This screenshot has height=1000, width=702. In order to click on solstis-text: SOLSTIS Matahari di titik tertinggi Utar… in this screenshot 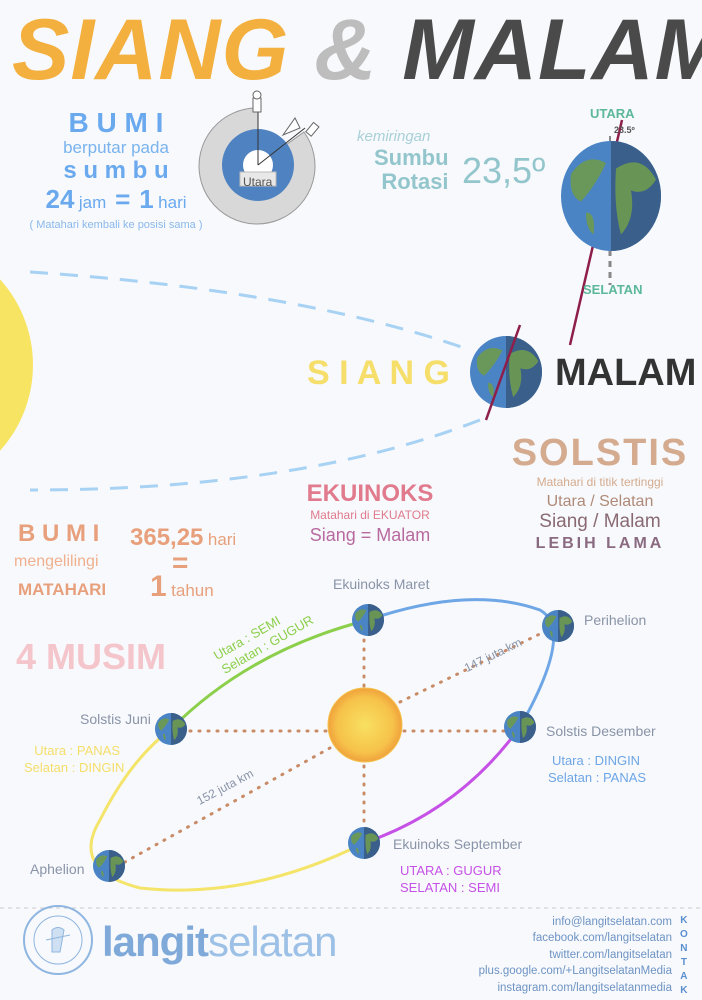, I will do `click(600, 492)`.